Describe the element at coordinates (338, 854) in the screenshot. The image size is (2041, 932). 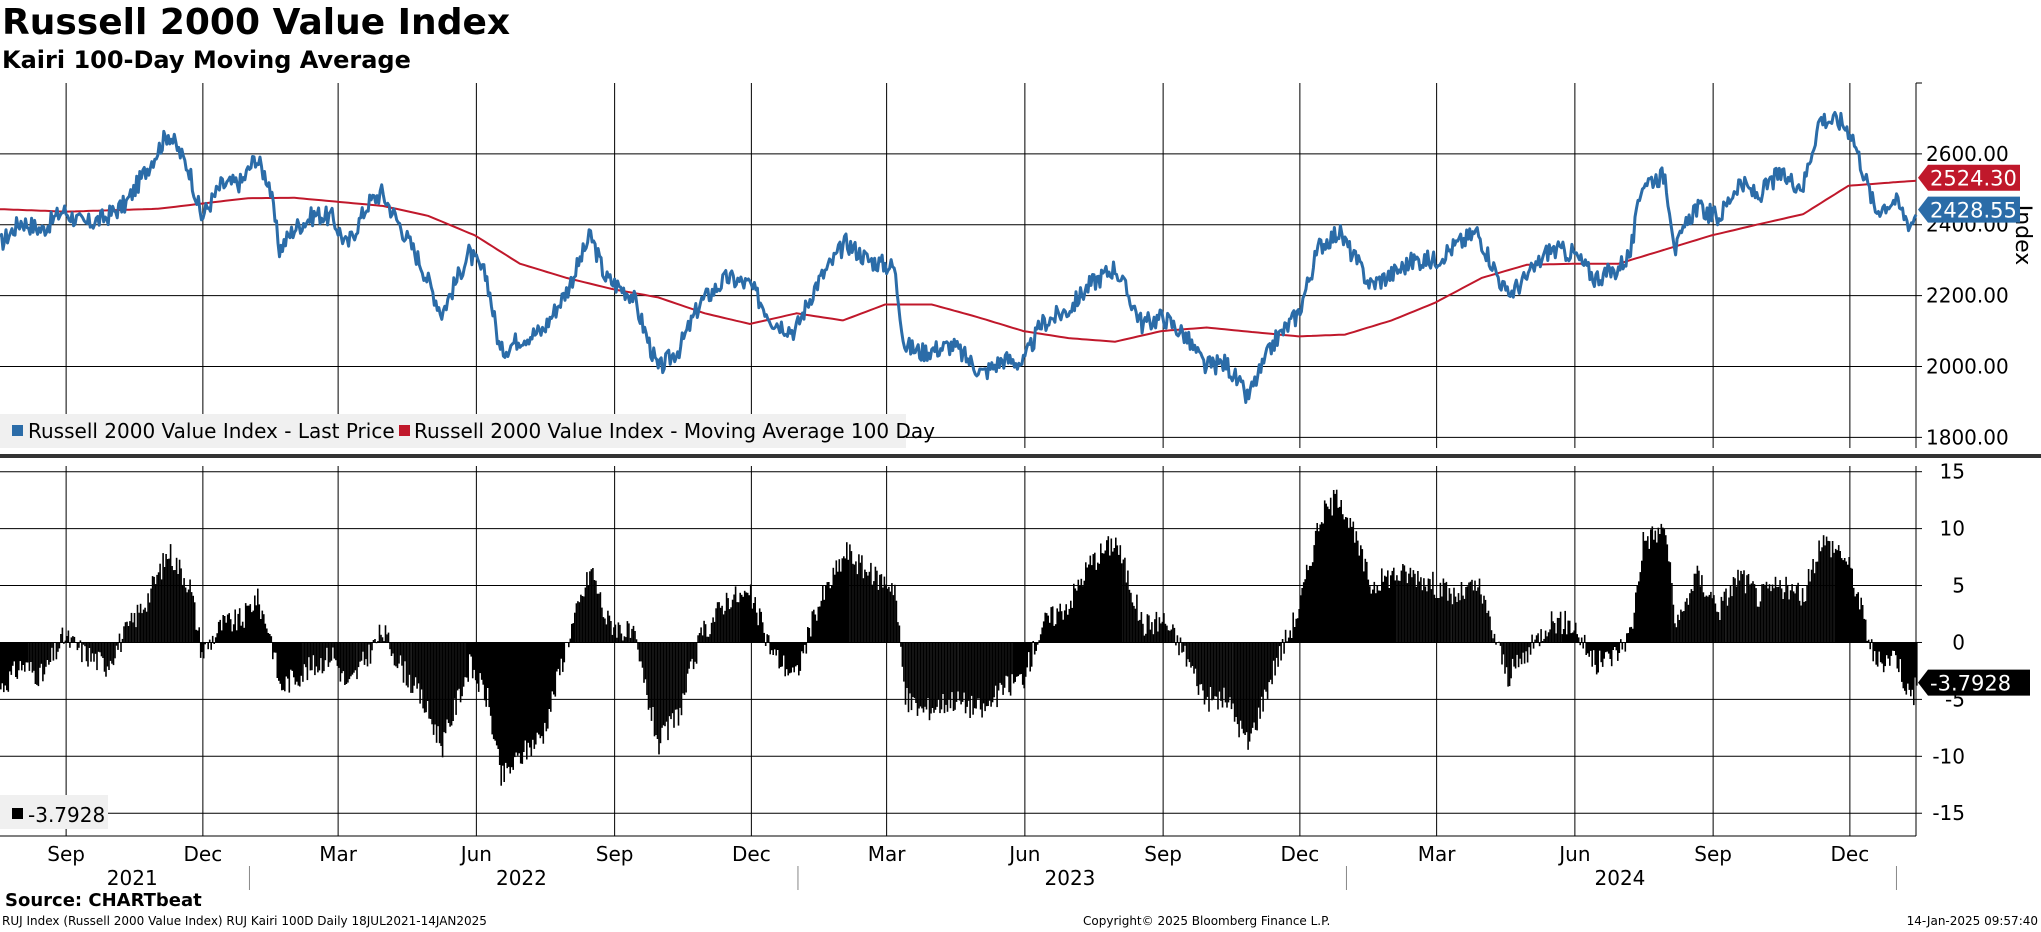
I see `x-month-label: Mar` at that location.